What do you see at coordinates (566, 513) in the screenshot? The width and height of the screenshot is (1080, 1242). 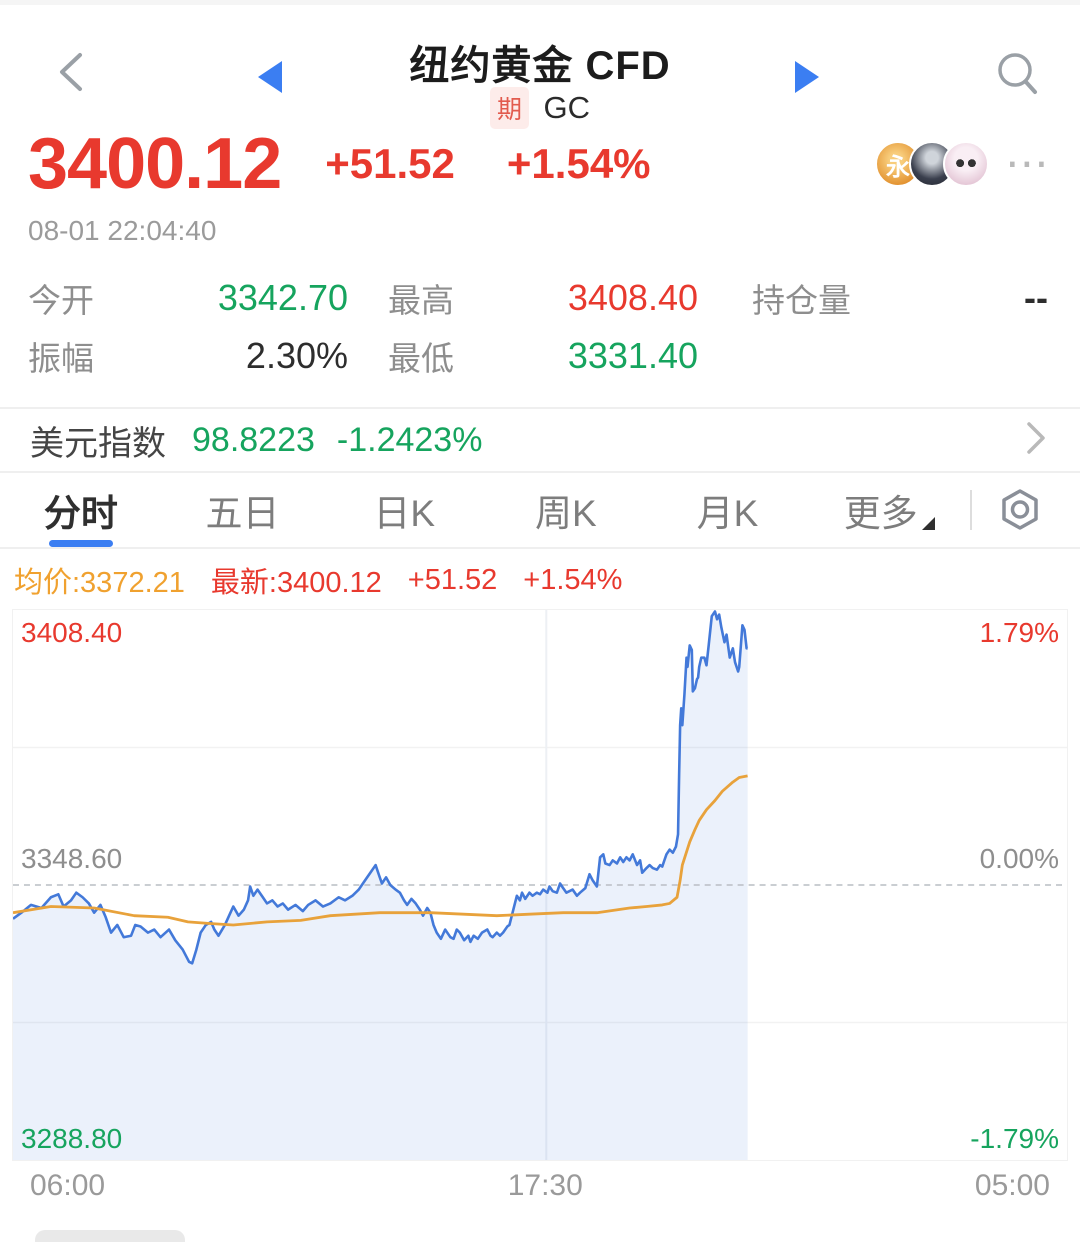 I see `tab-label: 周K` at bounding box center [566, 513].